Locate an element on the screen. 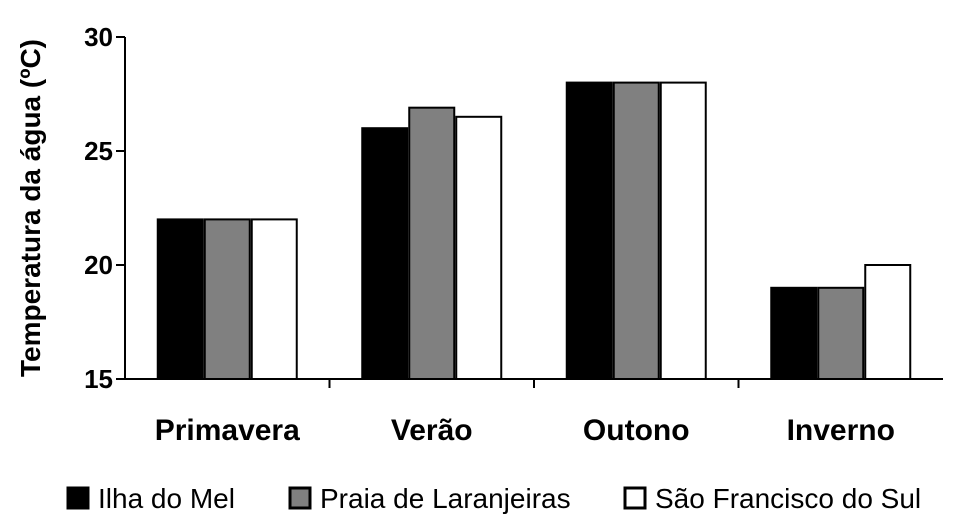 Image resolution: width=953 pixels, height=515 pixels. category-label: Inverno is located at coordinates (841, 430).